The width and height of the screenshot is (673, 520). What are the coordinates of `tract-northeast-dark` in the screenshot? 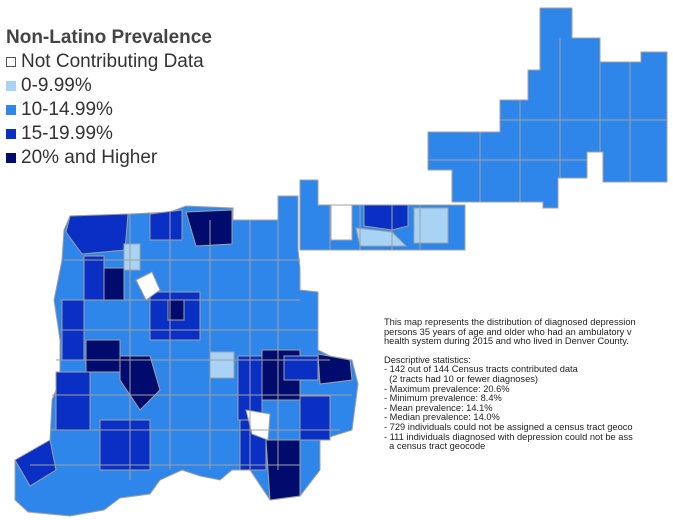 It's located at (386, 217).